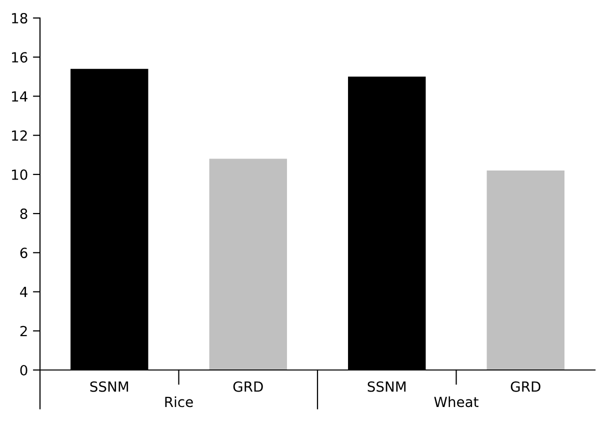 The height and width of the screenshot is (424, 614). Describe the element at coordinates (24, 370) in the screenshot. I see `y-tick-label: 0` at that location.